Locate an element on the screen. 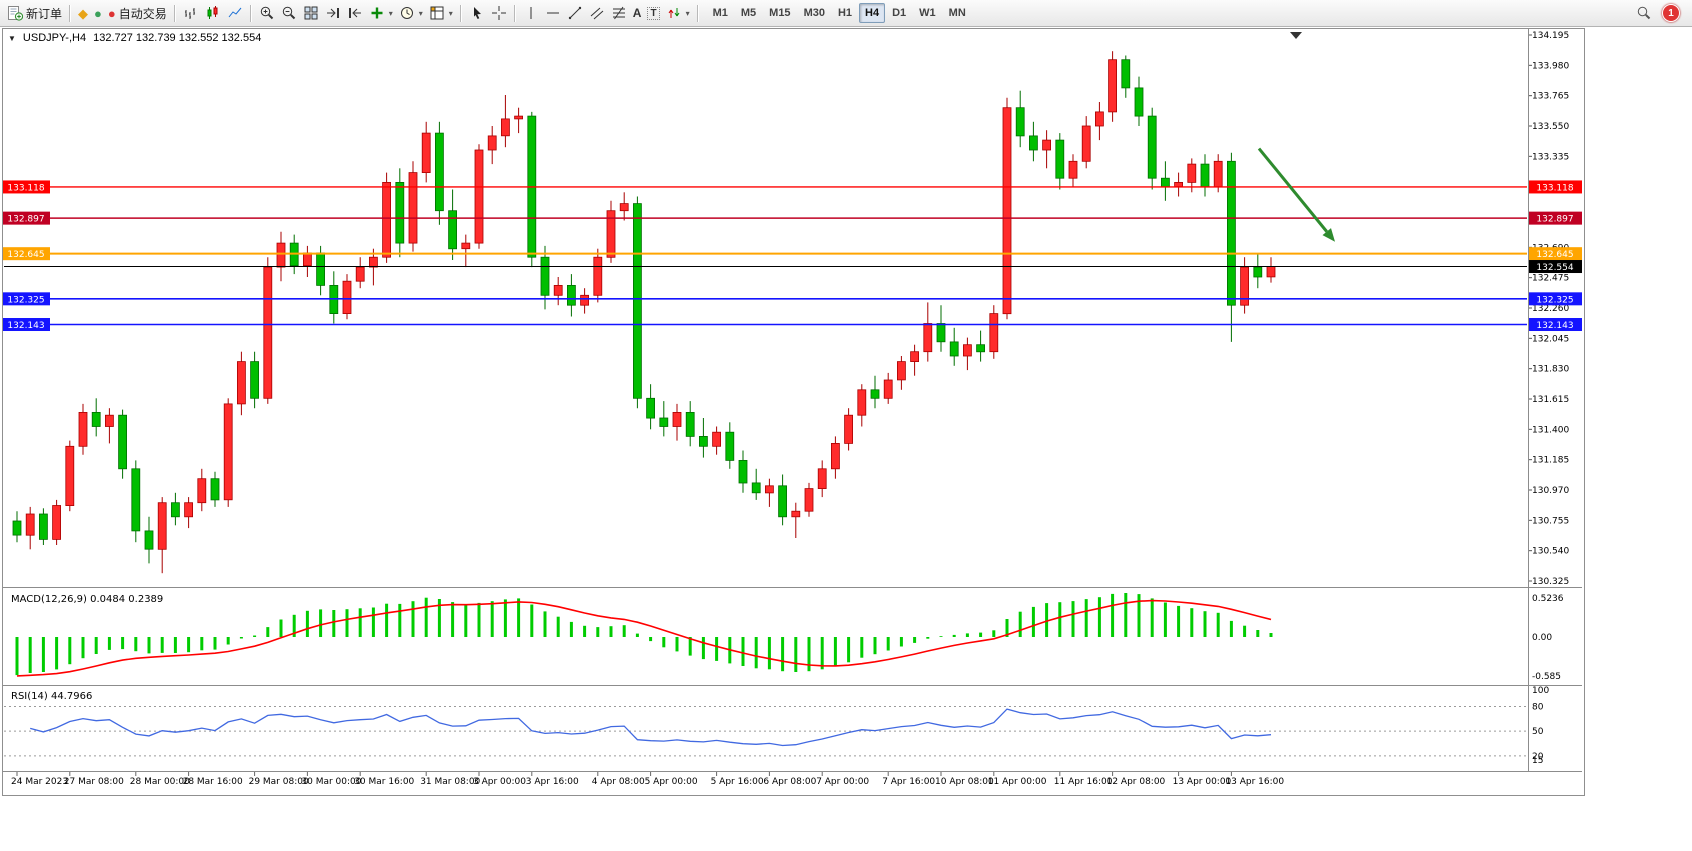  svg-text: 132.645 is located at coordinates (25, 255).